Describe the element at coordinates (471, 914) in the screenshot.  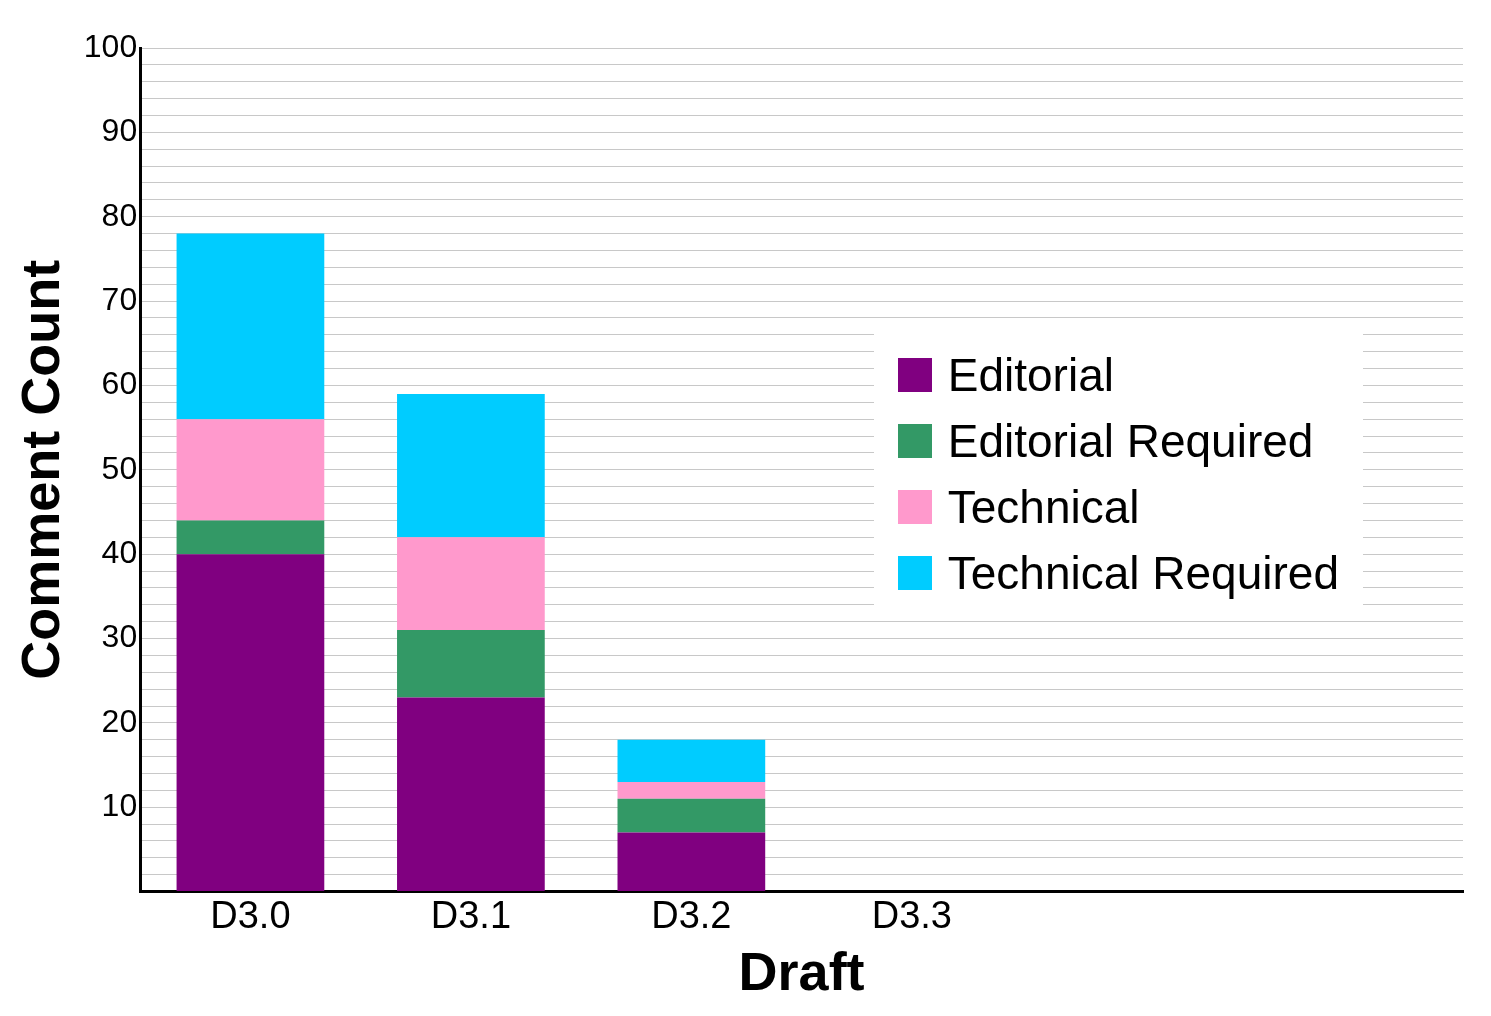
I see `x-tick-label: D3.1` at that location.